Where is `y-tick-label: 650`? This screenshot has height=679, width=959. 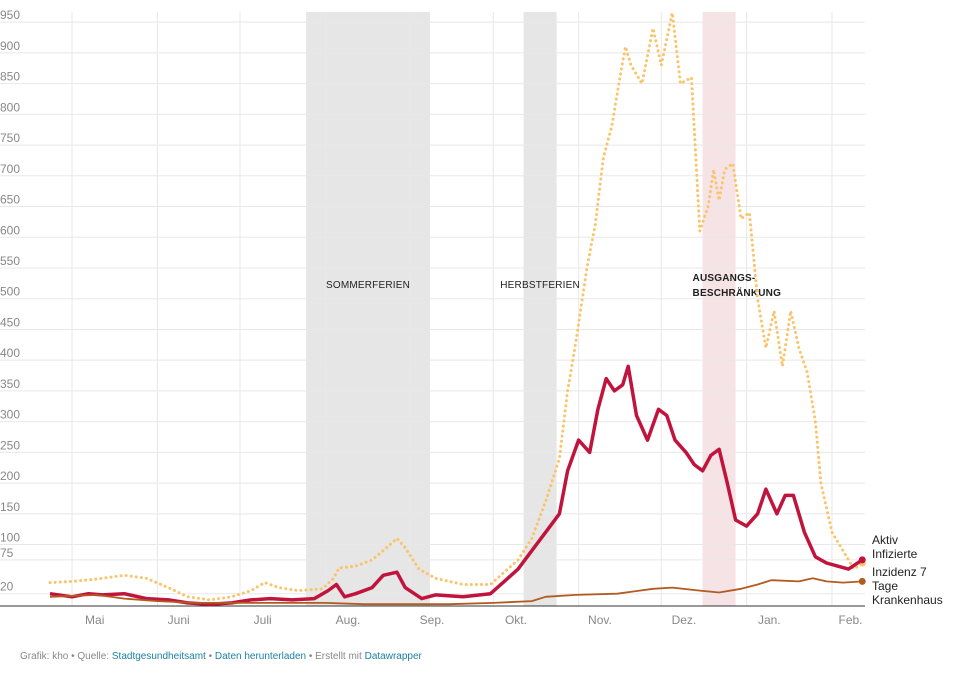 y-tick-label: 650 is located at coordinates (10, 200).